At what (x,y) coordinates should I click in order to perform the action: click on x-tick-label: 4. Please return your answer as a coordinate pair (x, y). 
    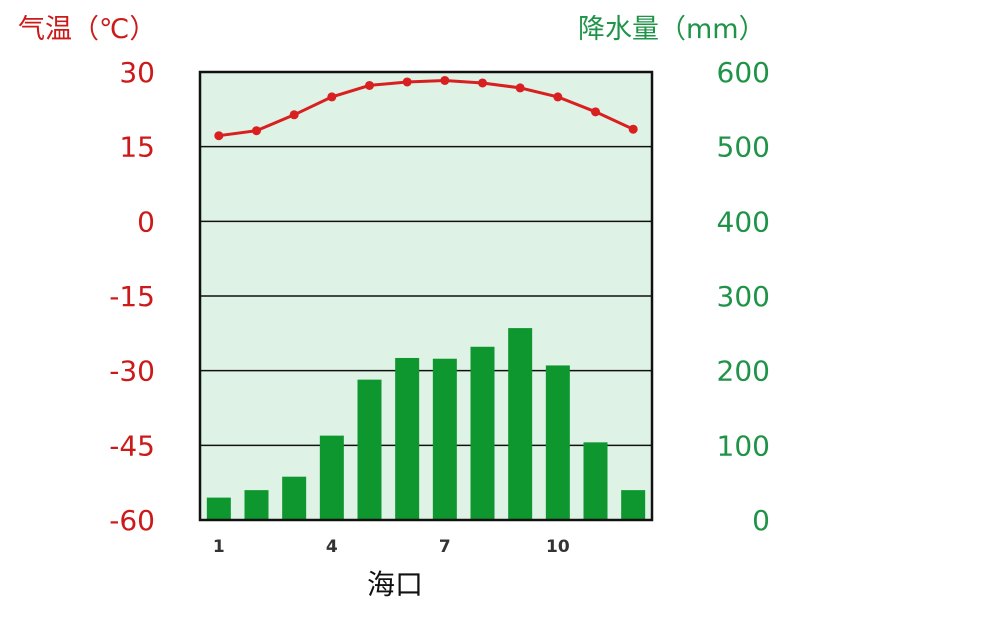
    Looking at the image, I should click on (332, 547).